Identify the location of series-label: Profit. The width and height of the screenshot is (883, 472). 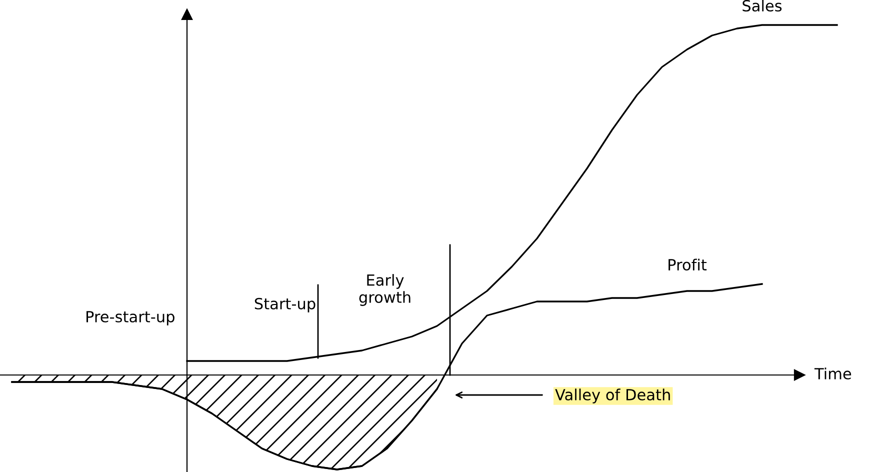
(687, 264).